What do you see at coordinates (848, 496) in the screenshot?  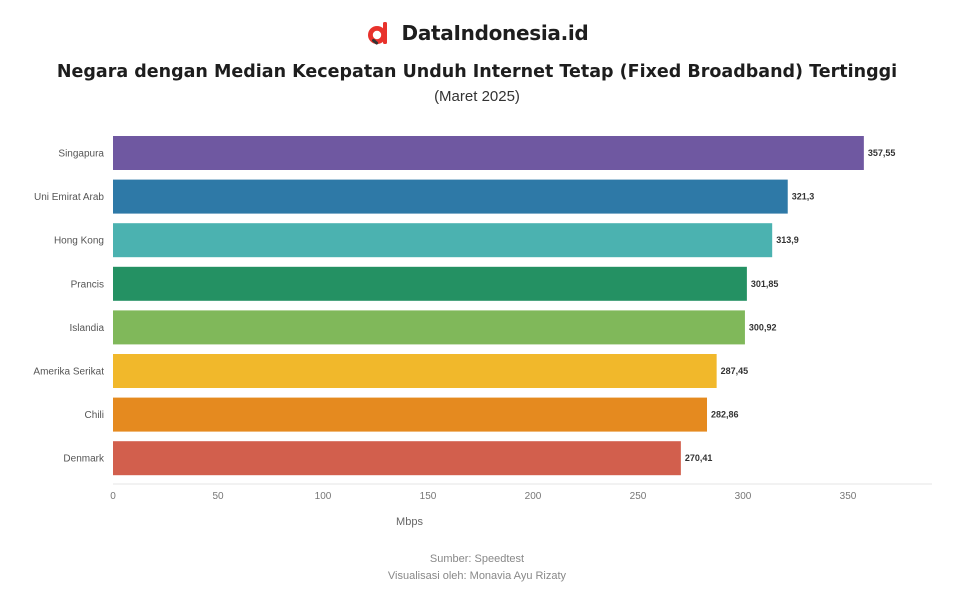 I see `x-tick-label: 350` at bounding box center [848, 496].